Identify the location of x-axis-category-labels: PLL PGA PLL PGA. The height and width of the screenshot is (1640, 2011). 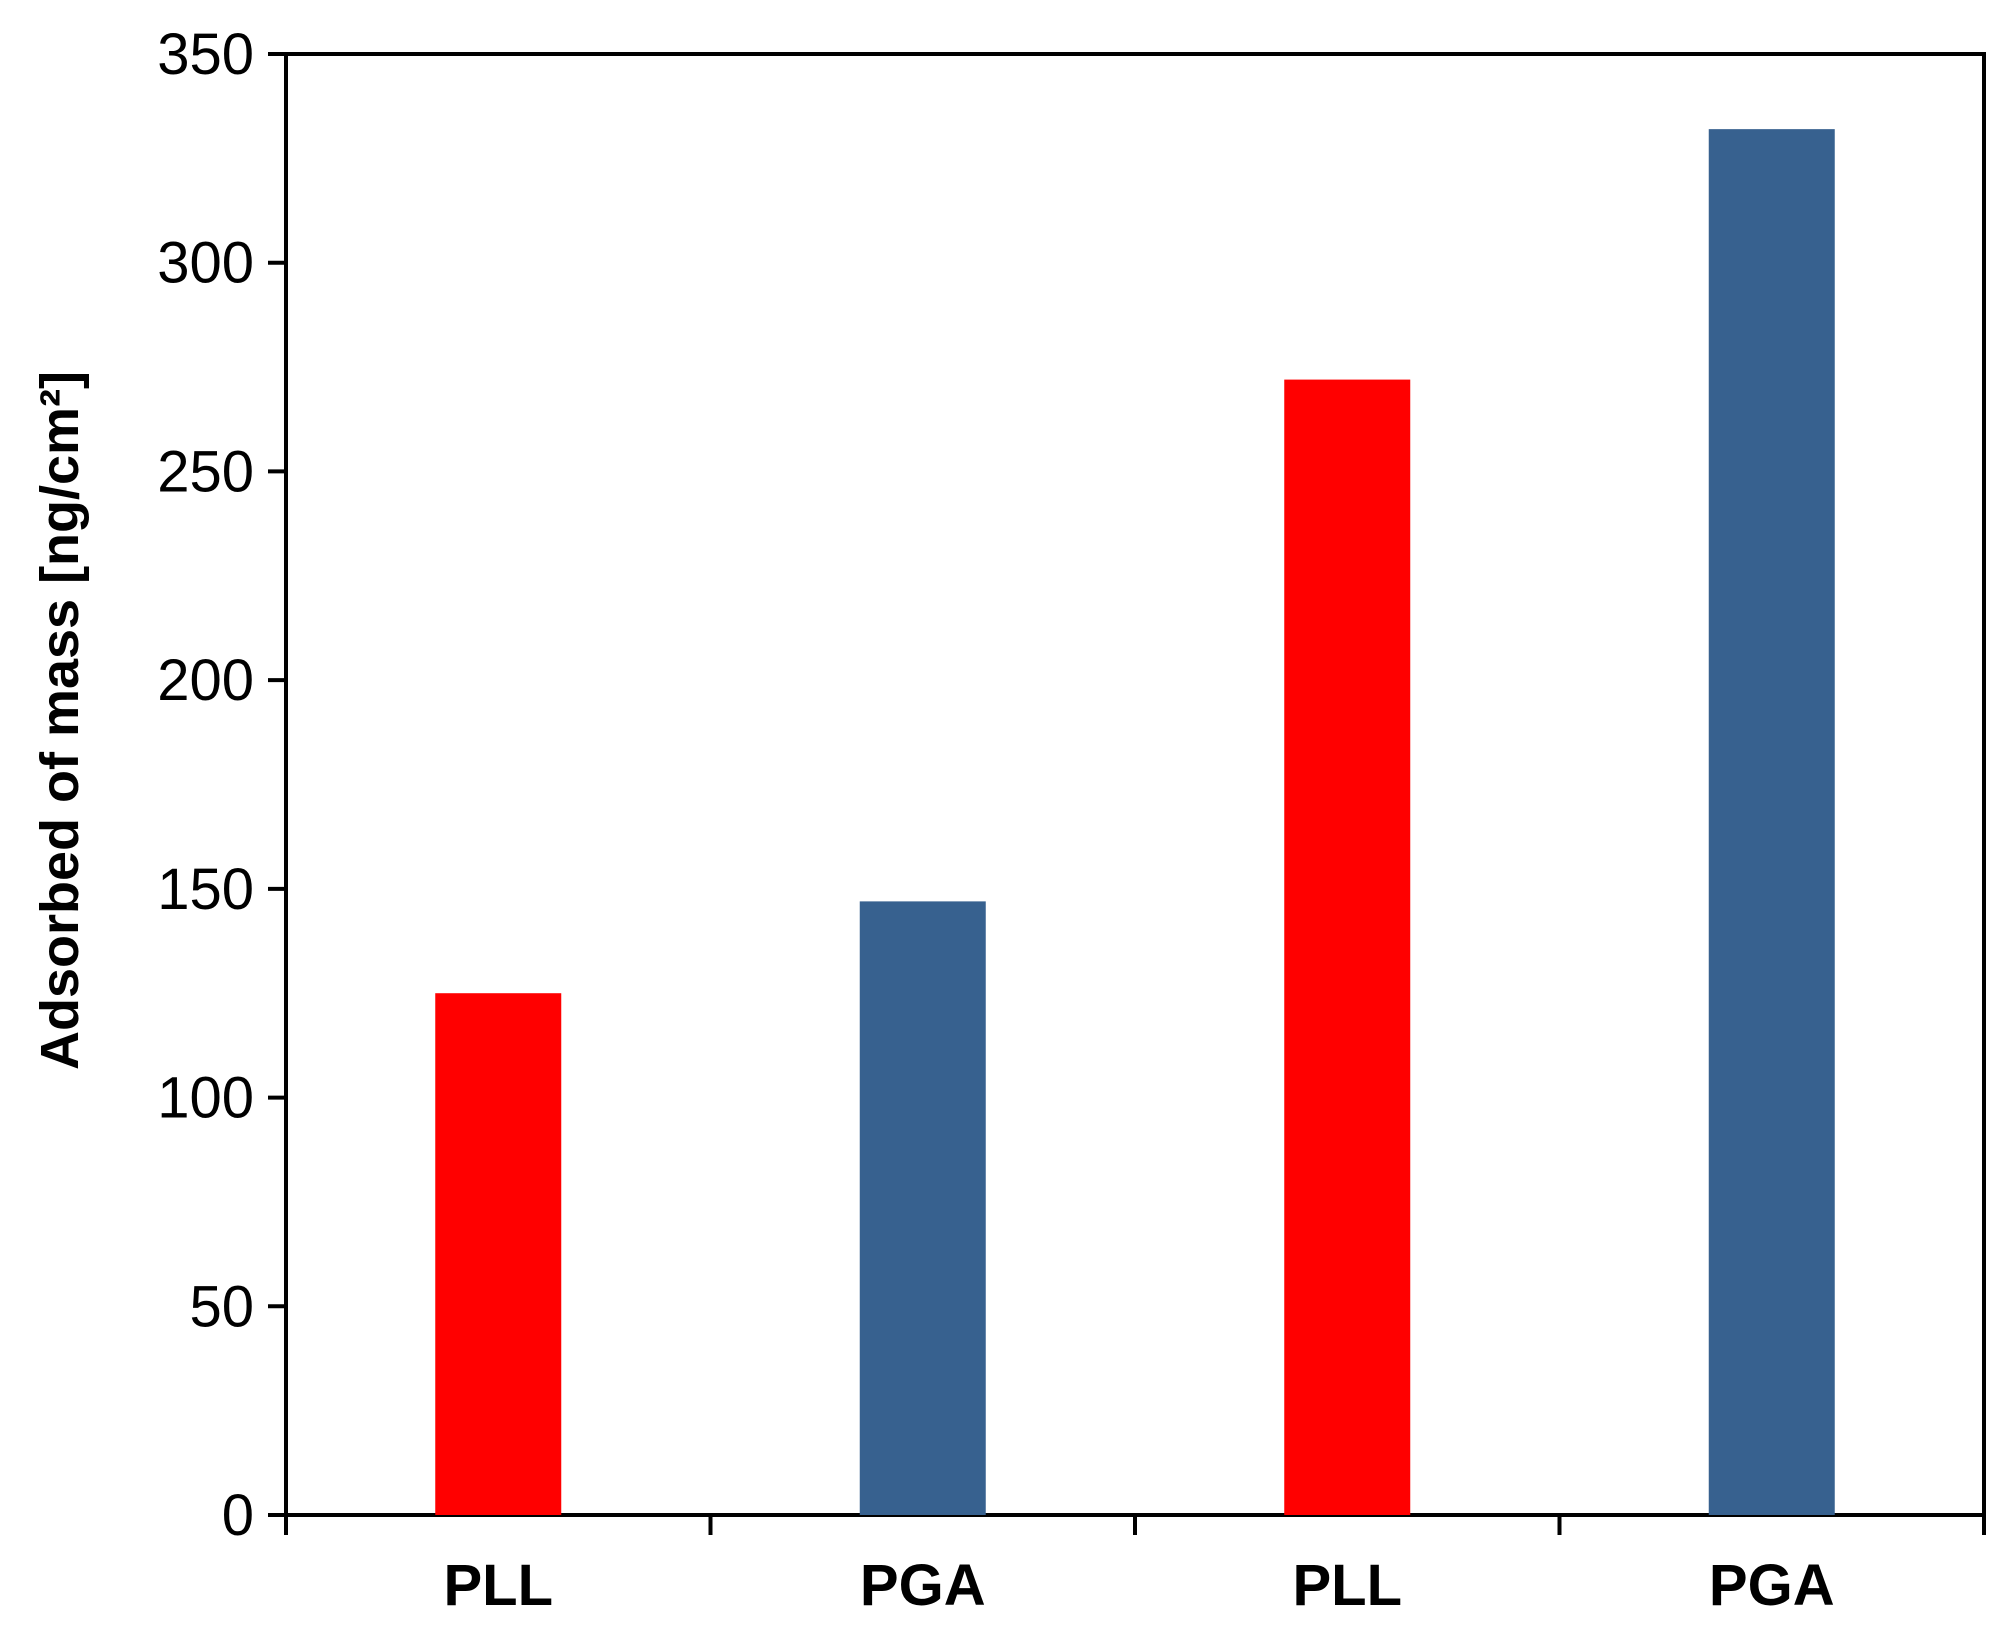
(1138, 1585).